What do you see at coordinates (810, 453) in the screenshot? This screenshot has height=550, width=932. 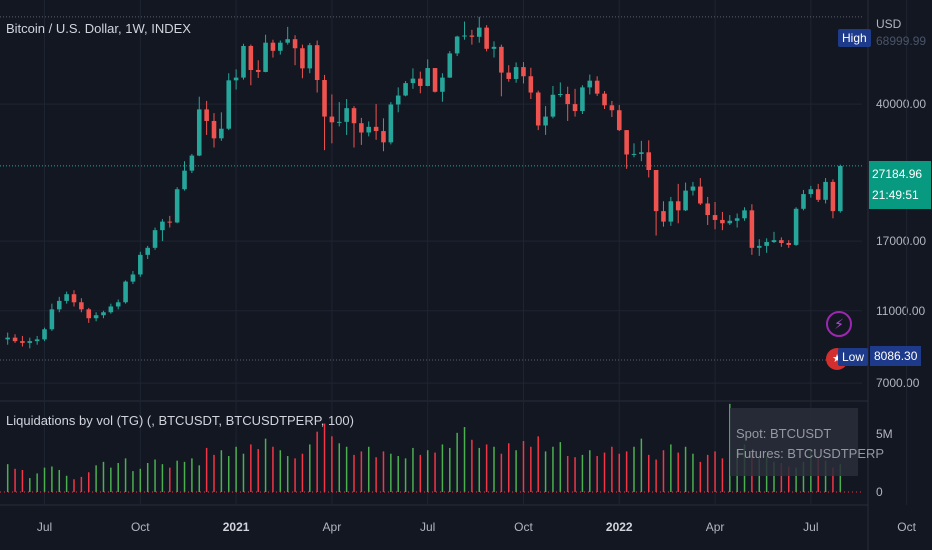 I see `futures-label: Futures: BTCUSDTPERP` at bounding box center [810, 453].